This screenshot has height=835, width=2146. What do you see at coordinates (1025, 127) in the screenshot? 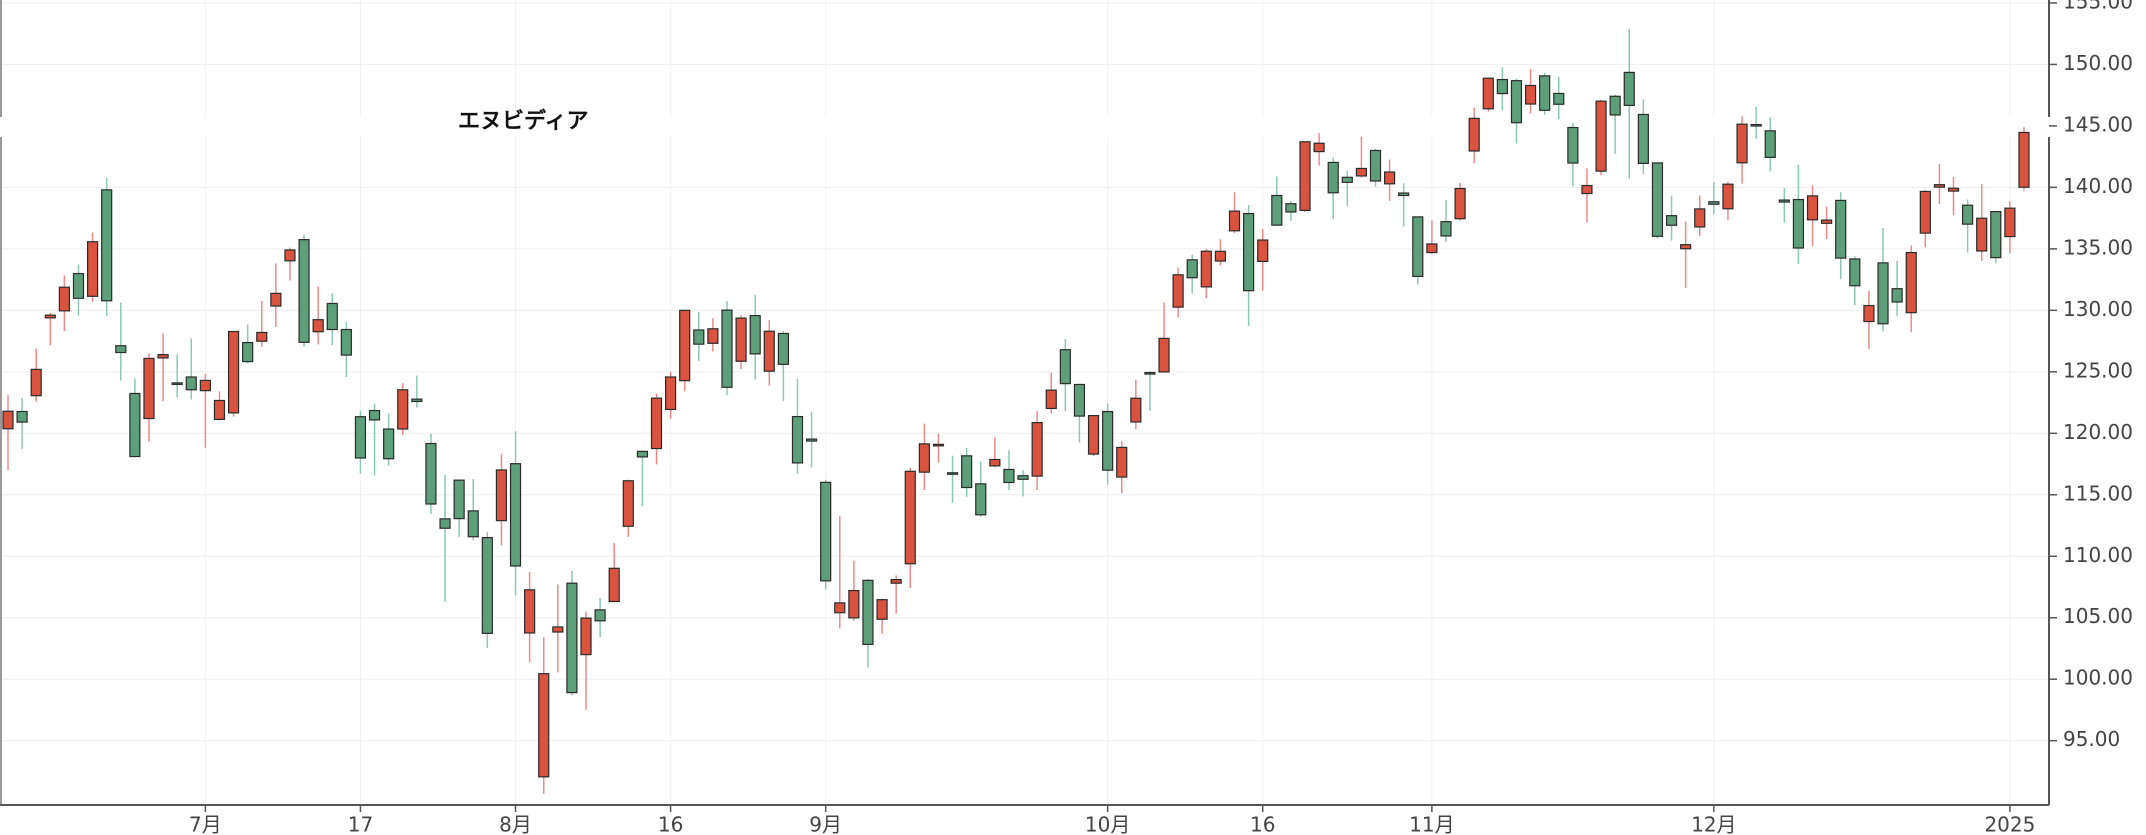
I see `title-strip` at bounding box center [1025, 127].